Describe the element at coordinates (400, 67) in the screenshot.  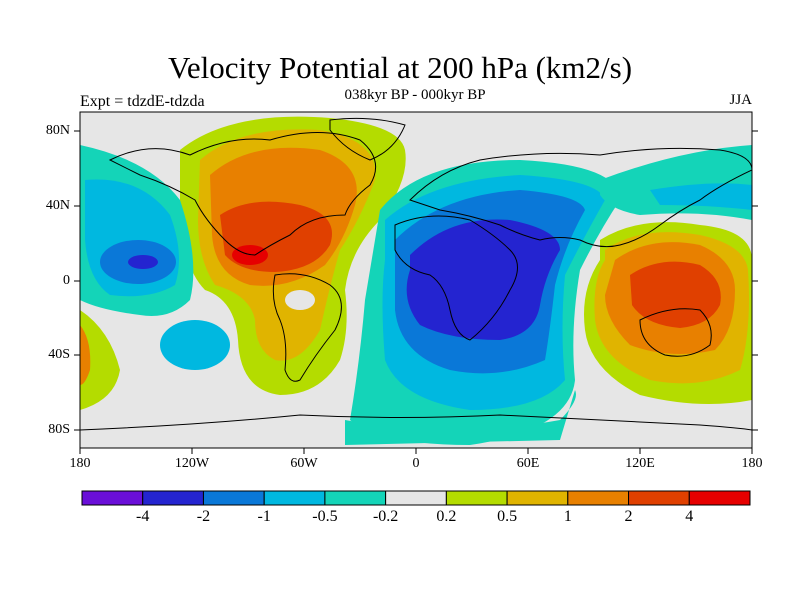
I see `map-title: Velocity Potential at 200 hPa (km2/s)` at that location.